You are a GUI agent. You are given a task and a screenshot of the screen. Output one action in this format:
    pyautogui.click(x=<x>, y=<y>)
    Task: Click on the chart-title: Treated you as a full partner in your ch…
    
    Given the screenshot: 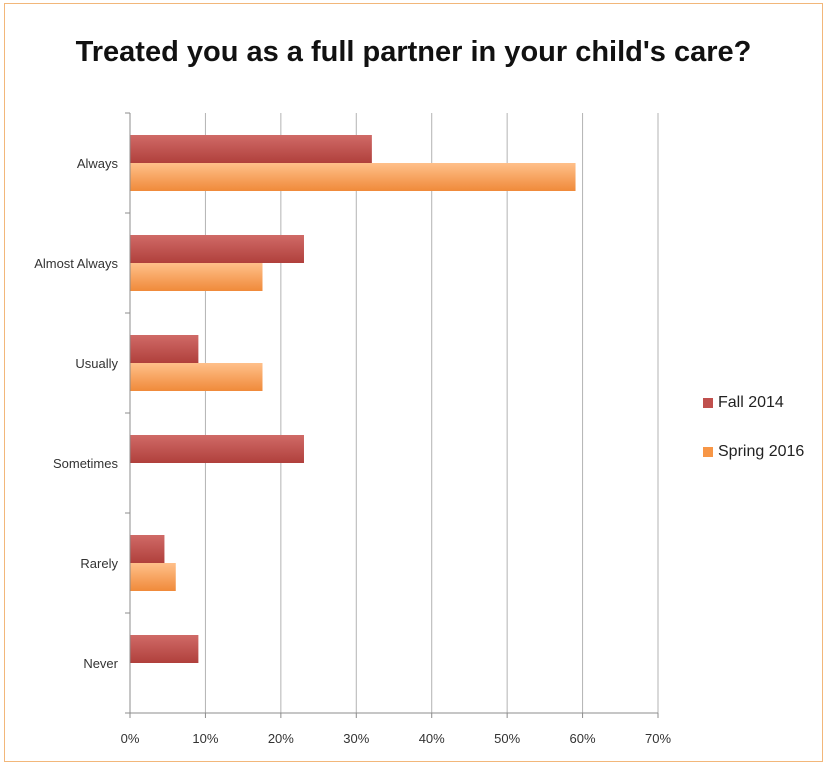 What is the action you would take?
    pyautogui.click(x=413, y=52)
    